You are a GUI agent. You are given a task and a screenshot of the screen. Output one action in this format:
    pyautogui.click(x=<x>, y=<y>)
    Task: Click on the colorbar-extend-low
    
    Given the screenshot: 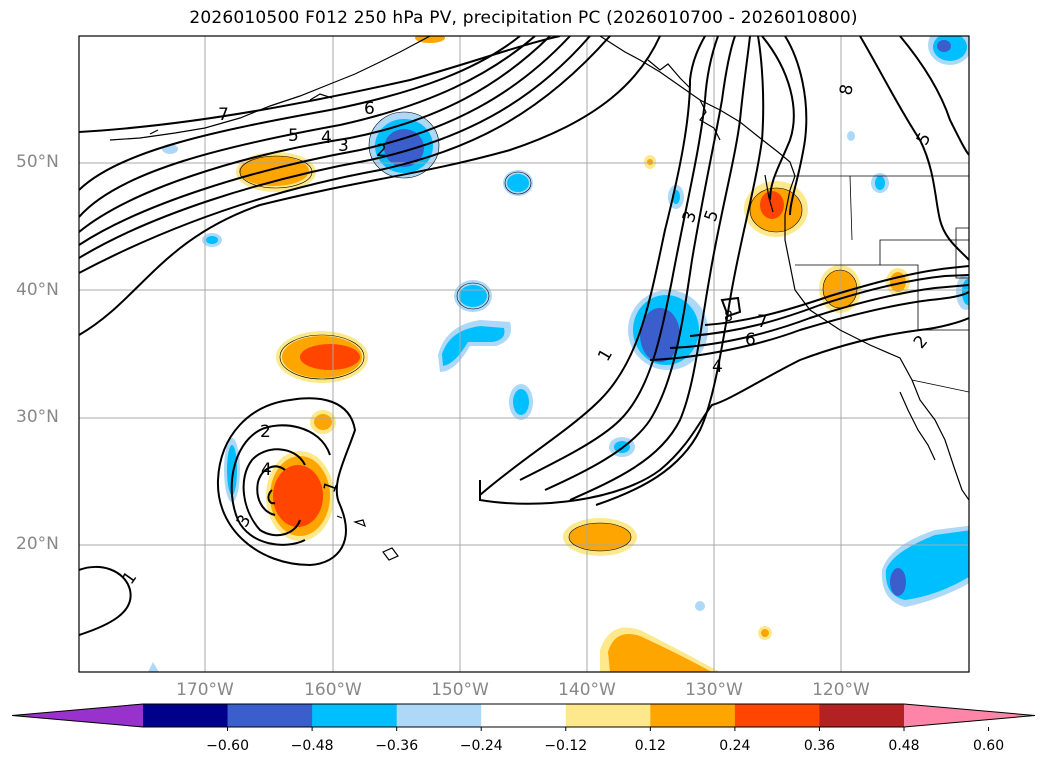 What is the action you would take?
    pyautogui.click(x=77, y=715)
    